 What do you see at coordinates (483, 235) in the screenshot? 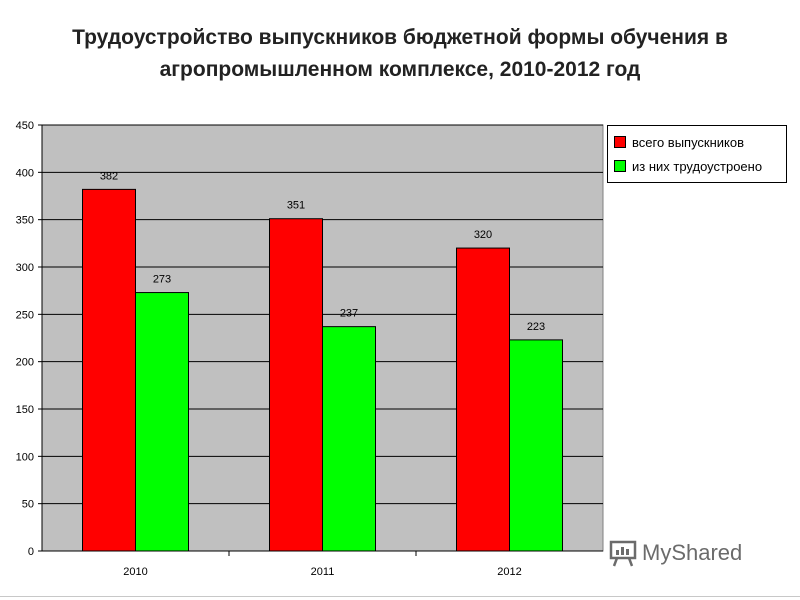
I see `data-label: 320` at bounding box center [483, 235].